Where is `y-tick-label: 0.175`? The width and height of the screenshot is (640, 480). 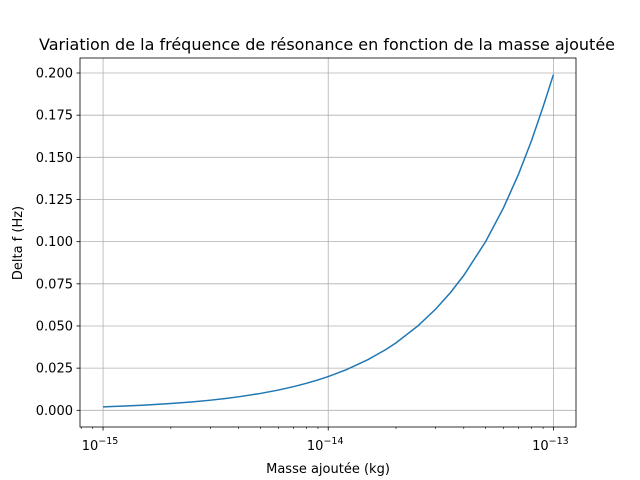 y-tick-label: 0.175 is located at coordinates (54, 116).